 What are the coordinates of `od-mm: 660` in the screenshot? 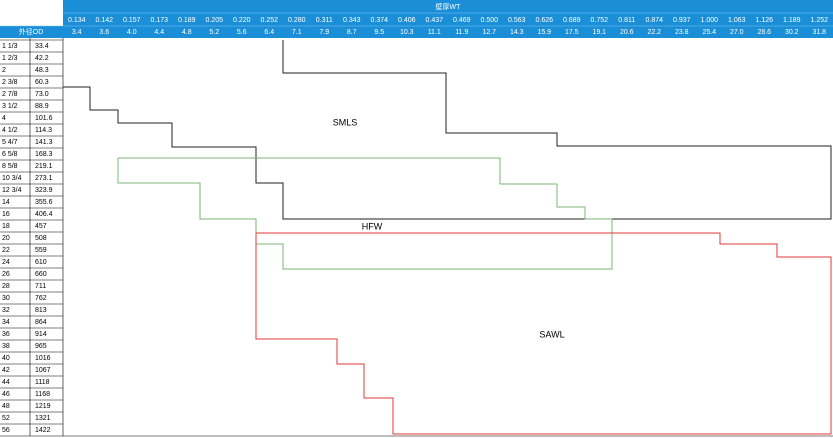 It's located at (41, 274).